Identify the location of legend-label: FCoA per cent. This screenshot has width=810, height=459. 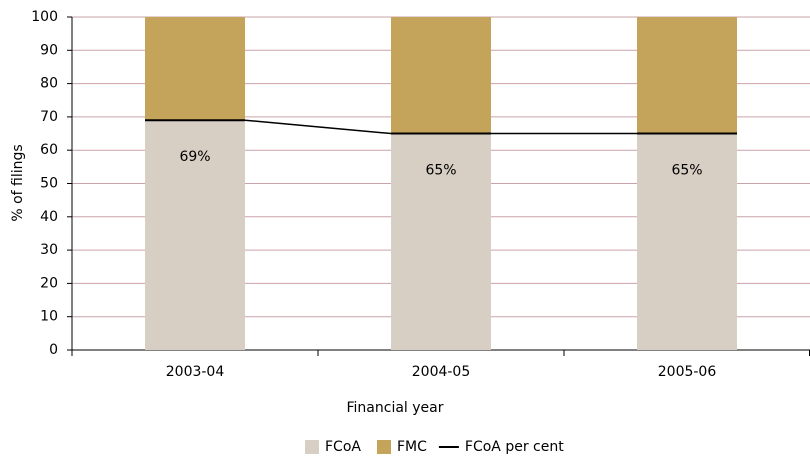
(514, 447).